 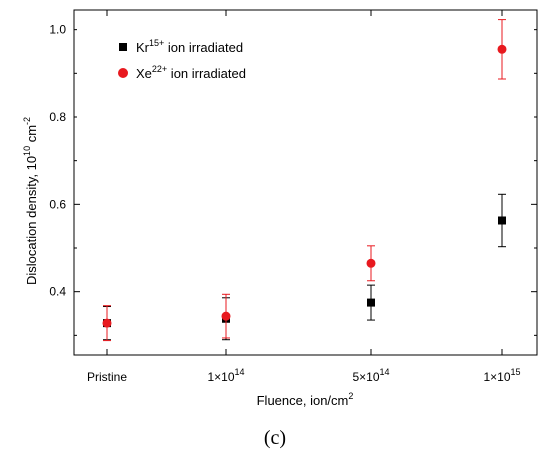 I want to click on x-tick-label: Pristine, so click(x=107, y=377).